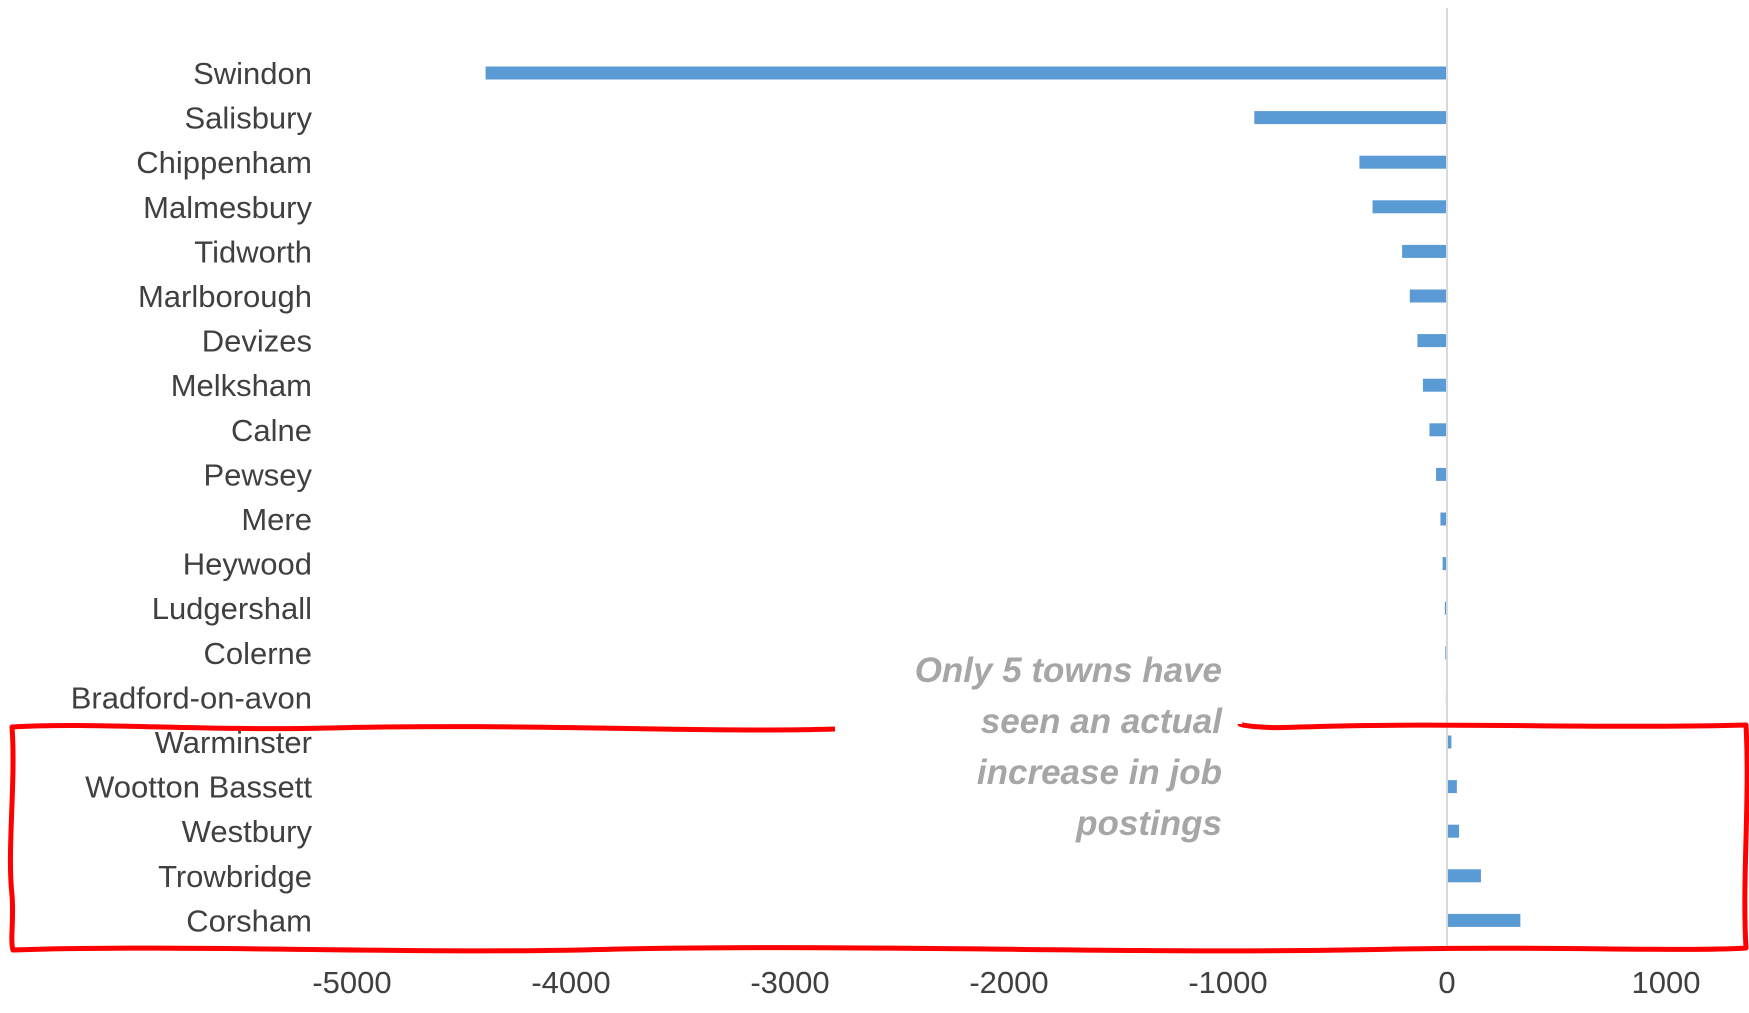 Image resolution: width=1749 pixels, height=1013 pixels. I want to click on category-label: Trowbridge, so click(235, 876).